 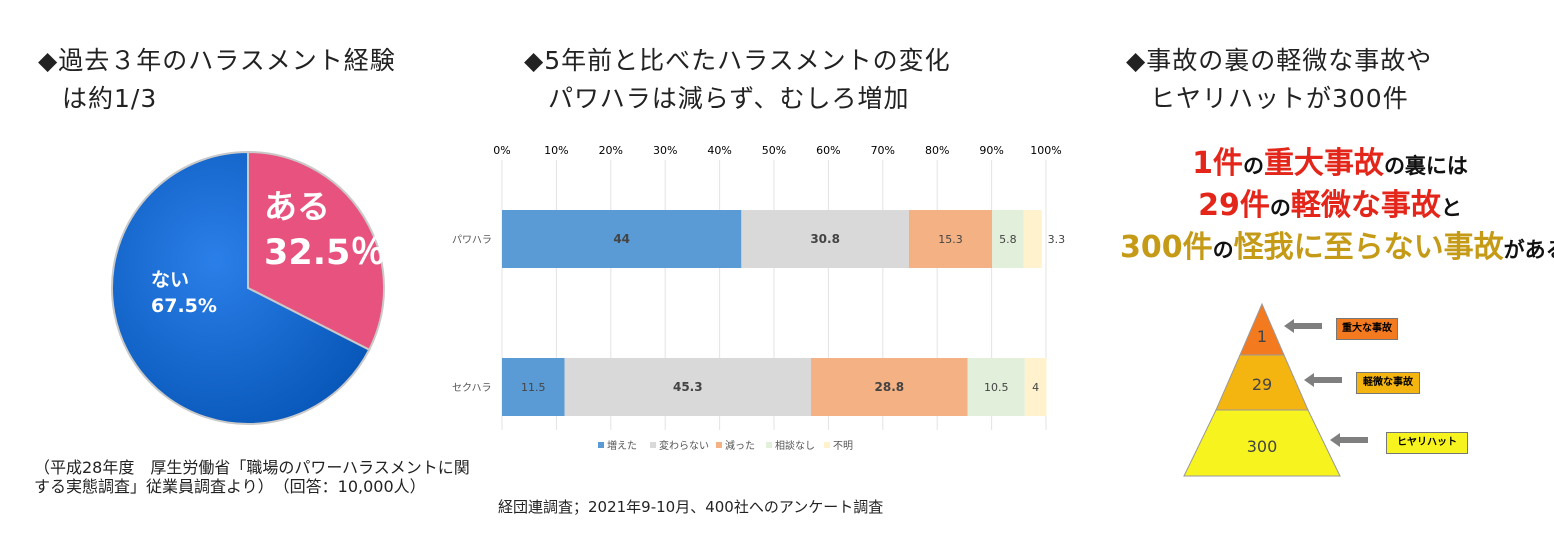 I want to click on pyramid-label-3: ヒヤリハット, so click(x=1427, y=443).